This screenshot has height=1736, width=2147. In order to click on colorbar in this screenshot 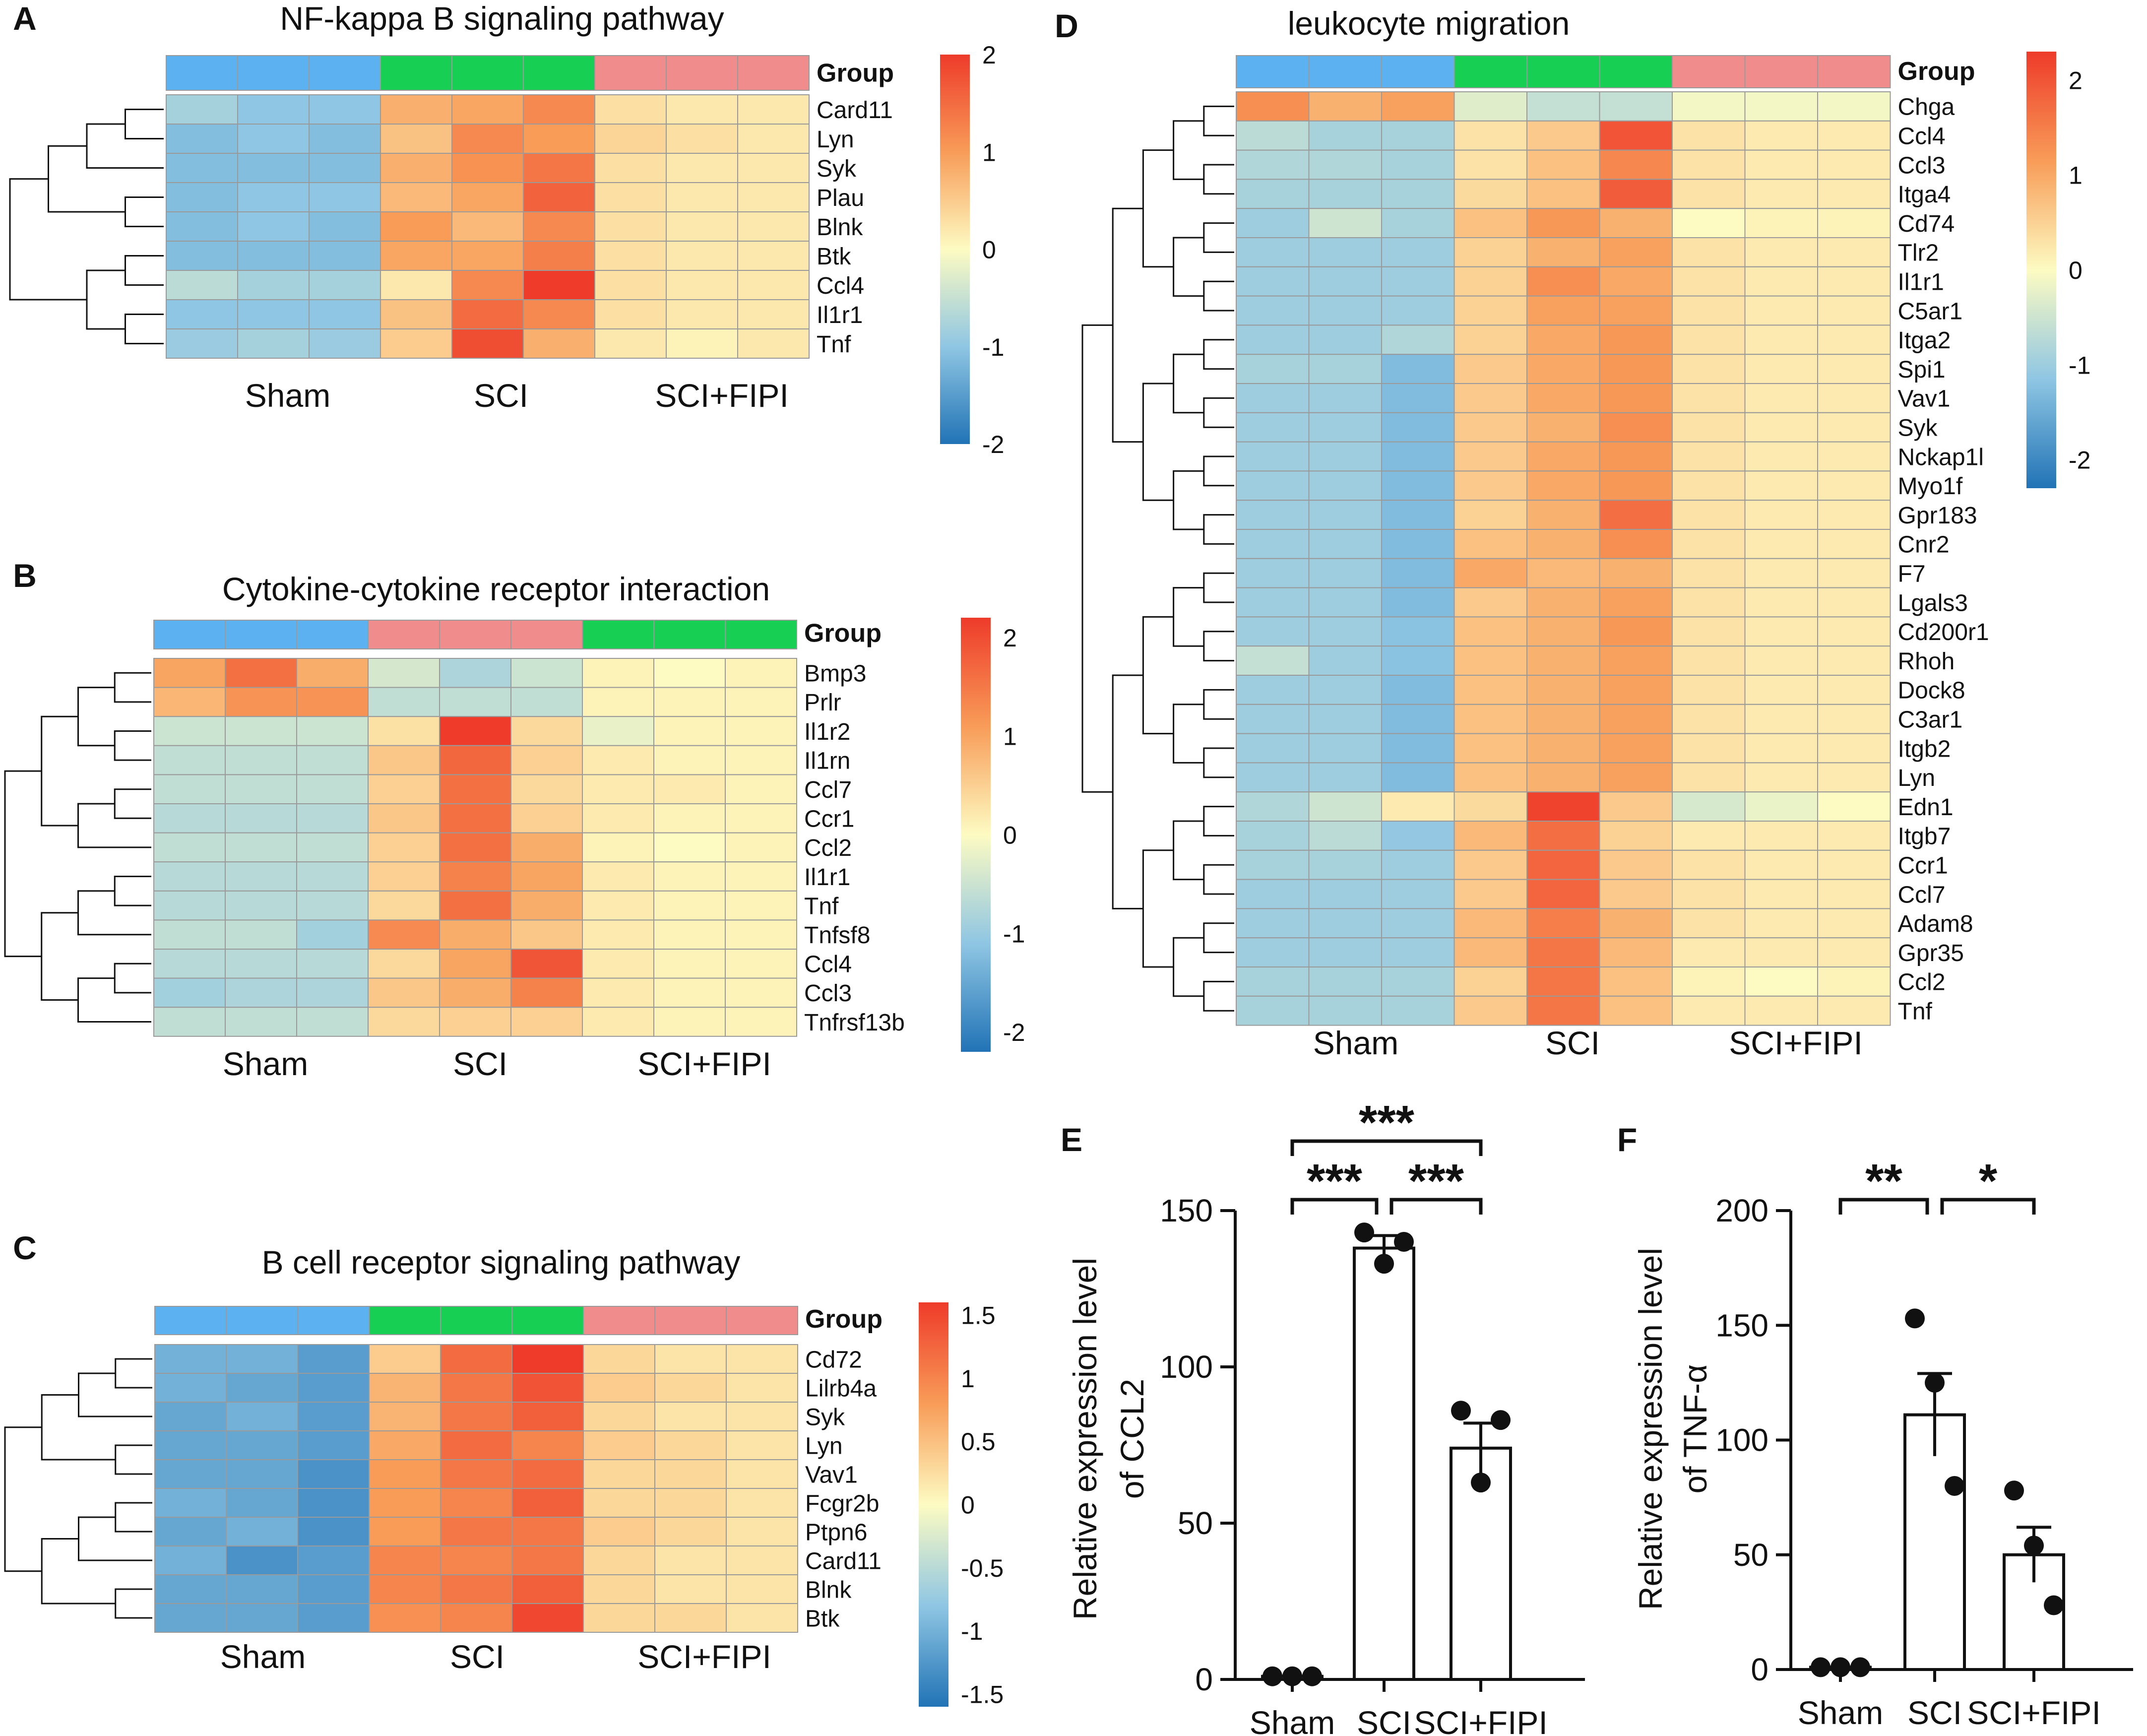, I will do `click(976, 835)`.